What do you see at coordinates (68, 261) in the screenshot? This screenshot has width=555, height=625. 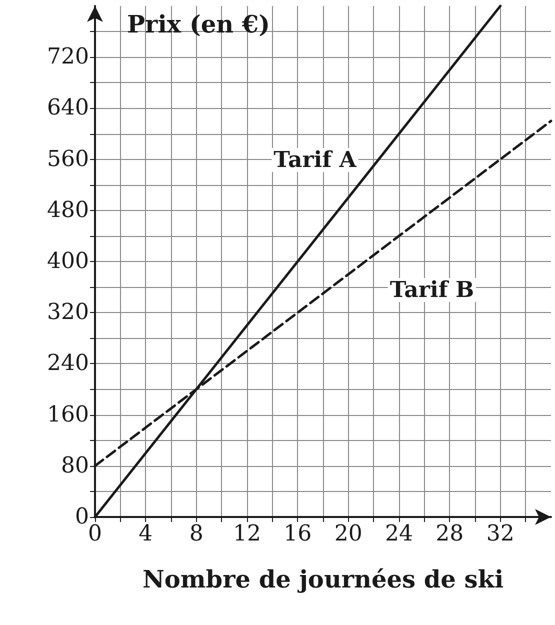 I see `y-tick-label: 400` at bounding box center [68, 261].